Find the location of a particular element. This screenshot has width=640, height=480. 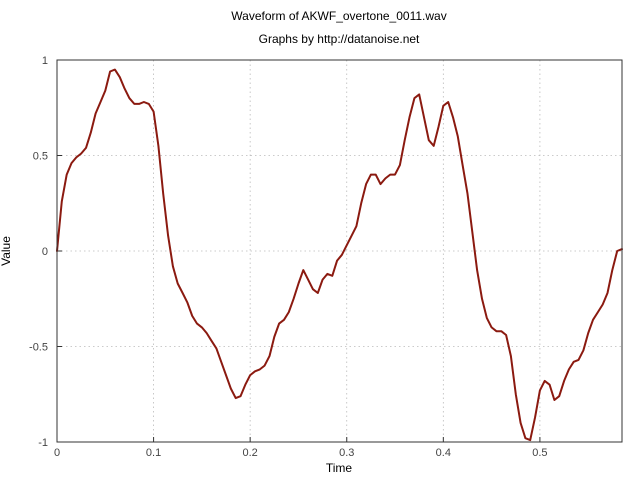

chart-title: Waveform of AKWF_overtone_0011.wav is located at coordinates (338, 16).